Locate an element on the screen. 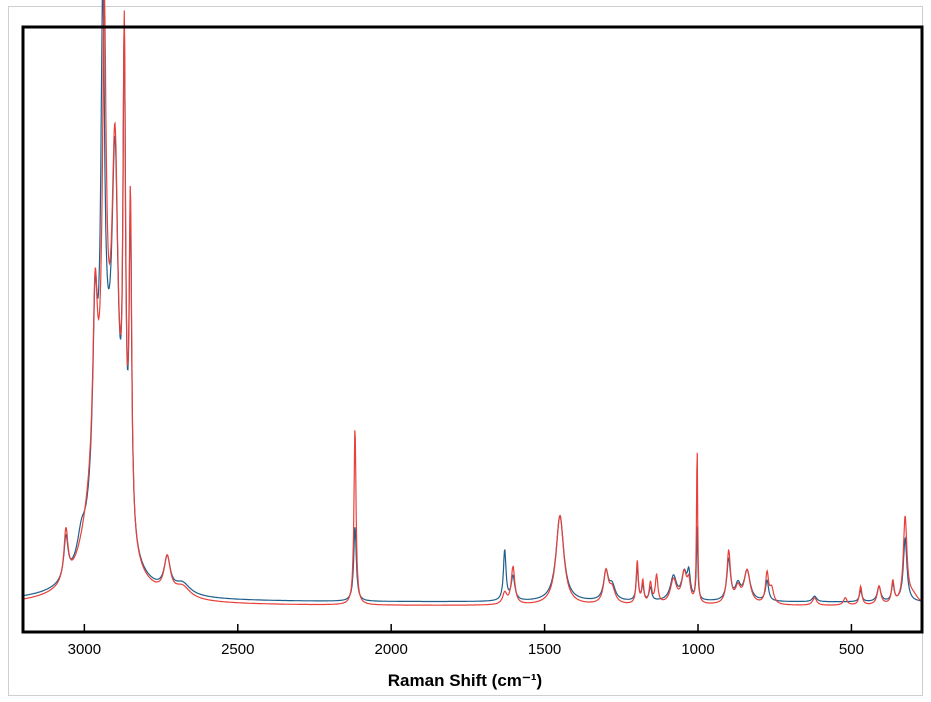 This screenshot has height=702, width=931. x-tick-label: 500 is located at coordinates (851, 649).